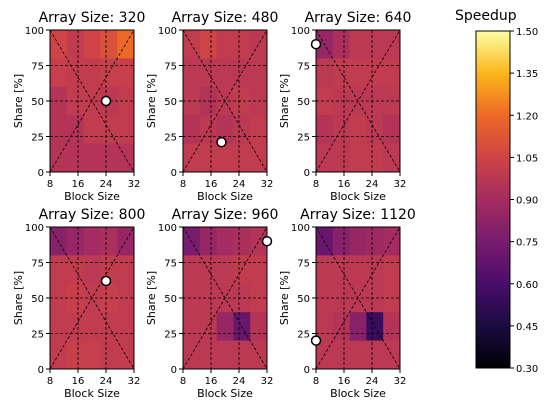 This screenshot has height=407, width=550. I want to click on colorbar-tick-label: 1.35, so click(527, 74).